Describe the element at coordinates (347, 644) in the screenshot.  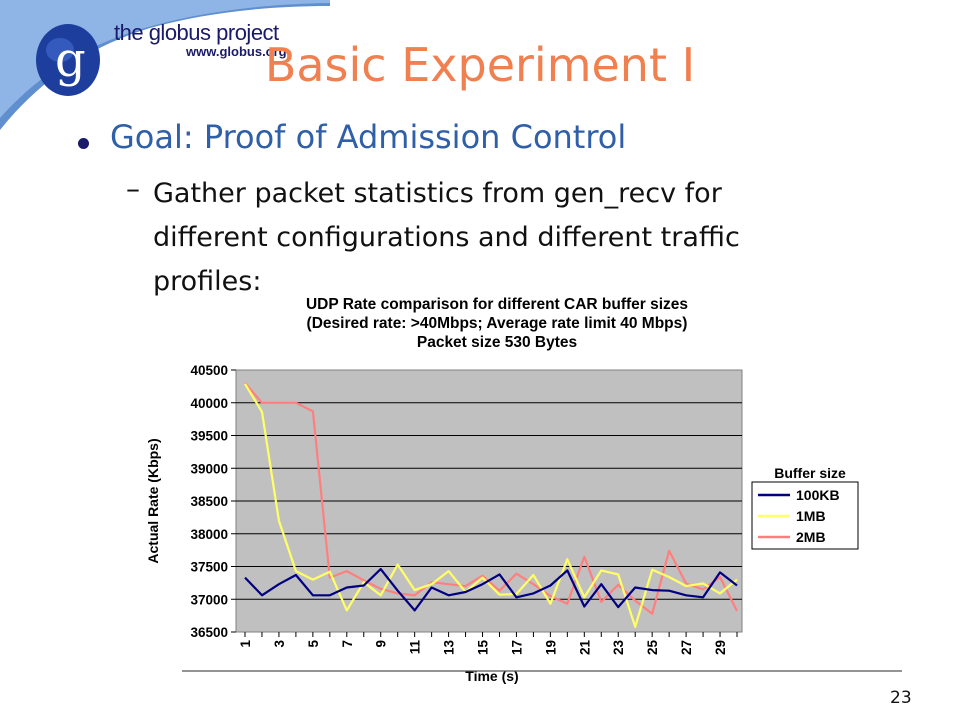
I see `x-tick-label: 7` at that location.